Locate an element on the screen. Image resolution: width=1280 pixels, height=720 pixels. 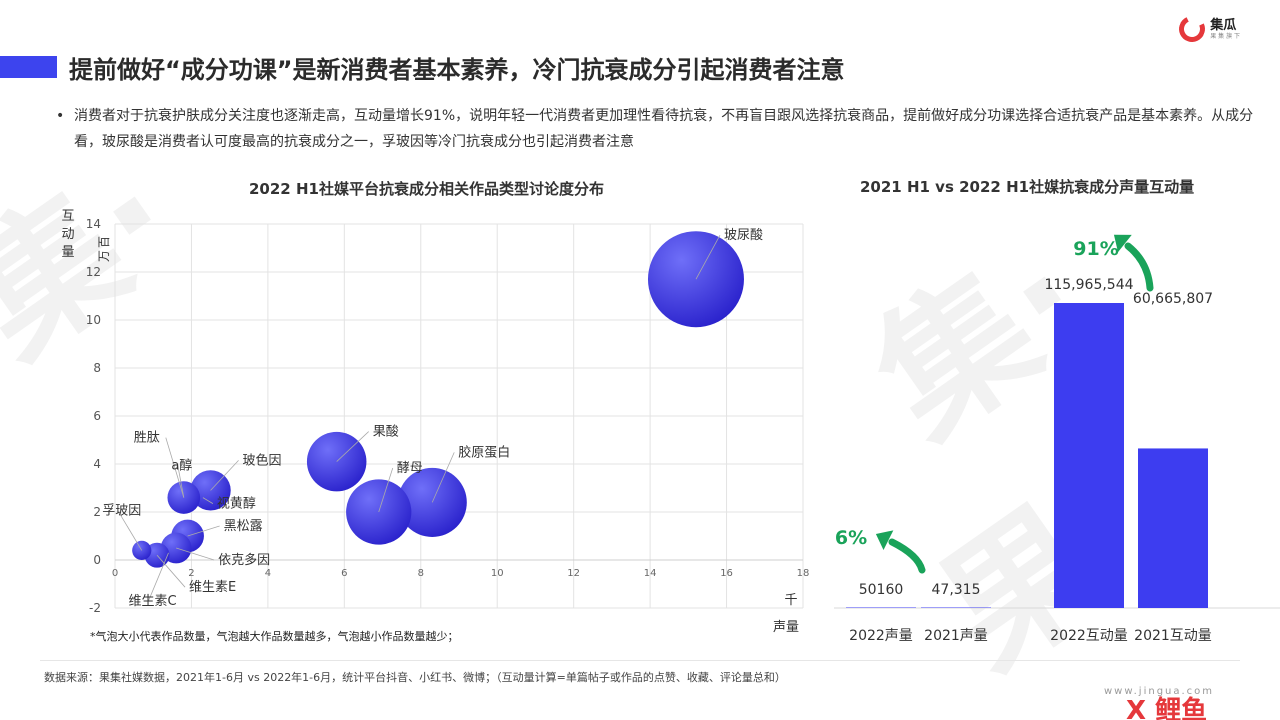
growth-arrow-large-head is located at coordinates (1122, 243).